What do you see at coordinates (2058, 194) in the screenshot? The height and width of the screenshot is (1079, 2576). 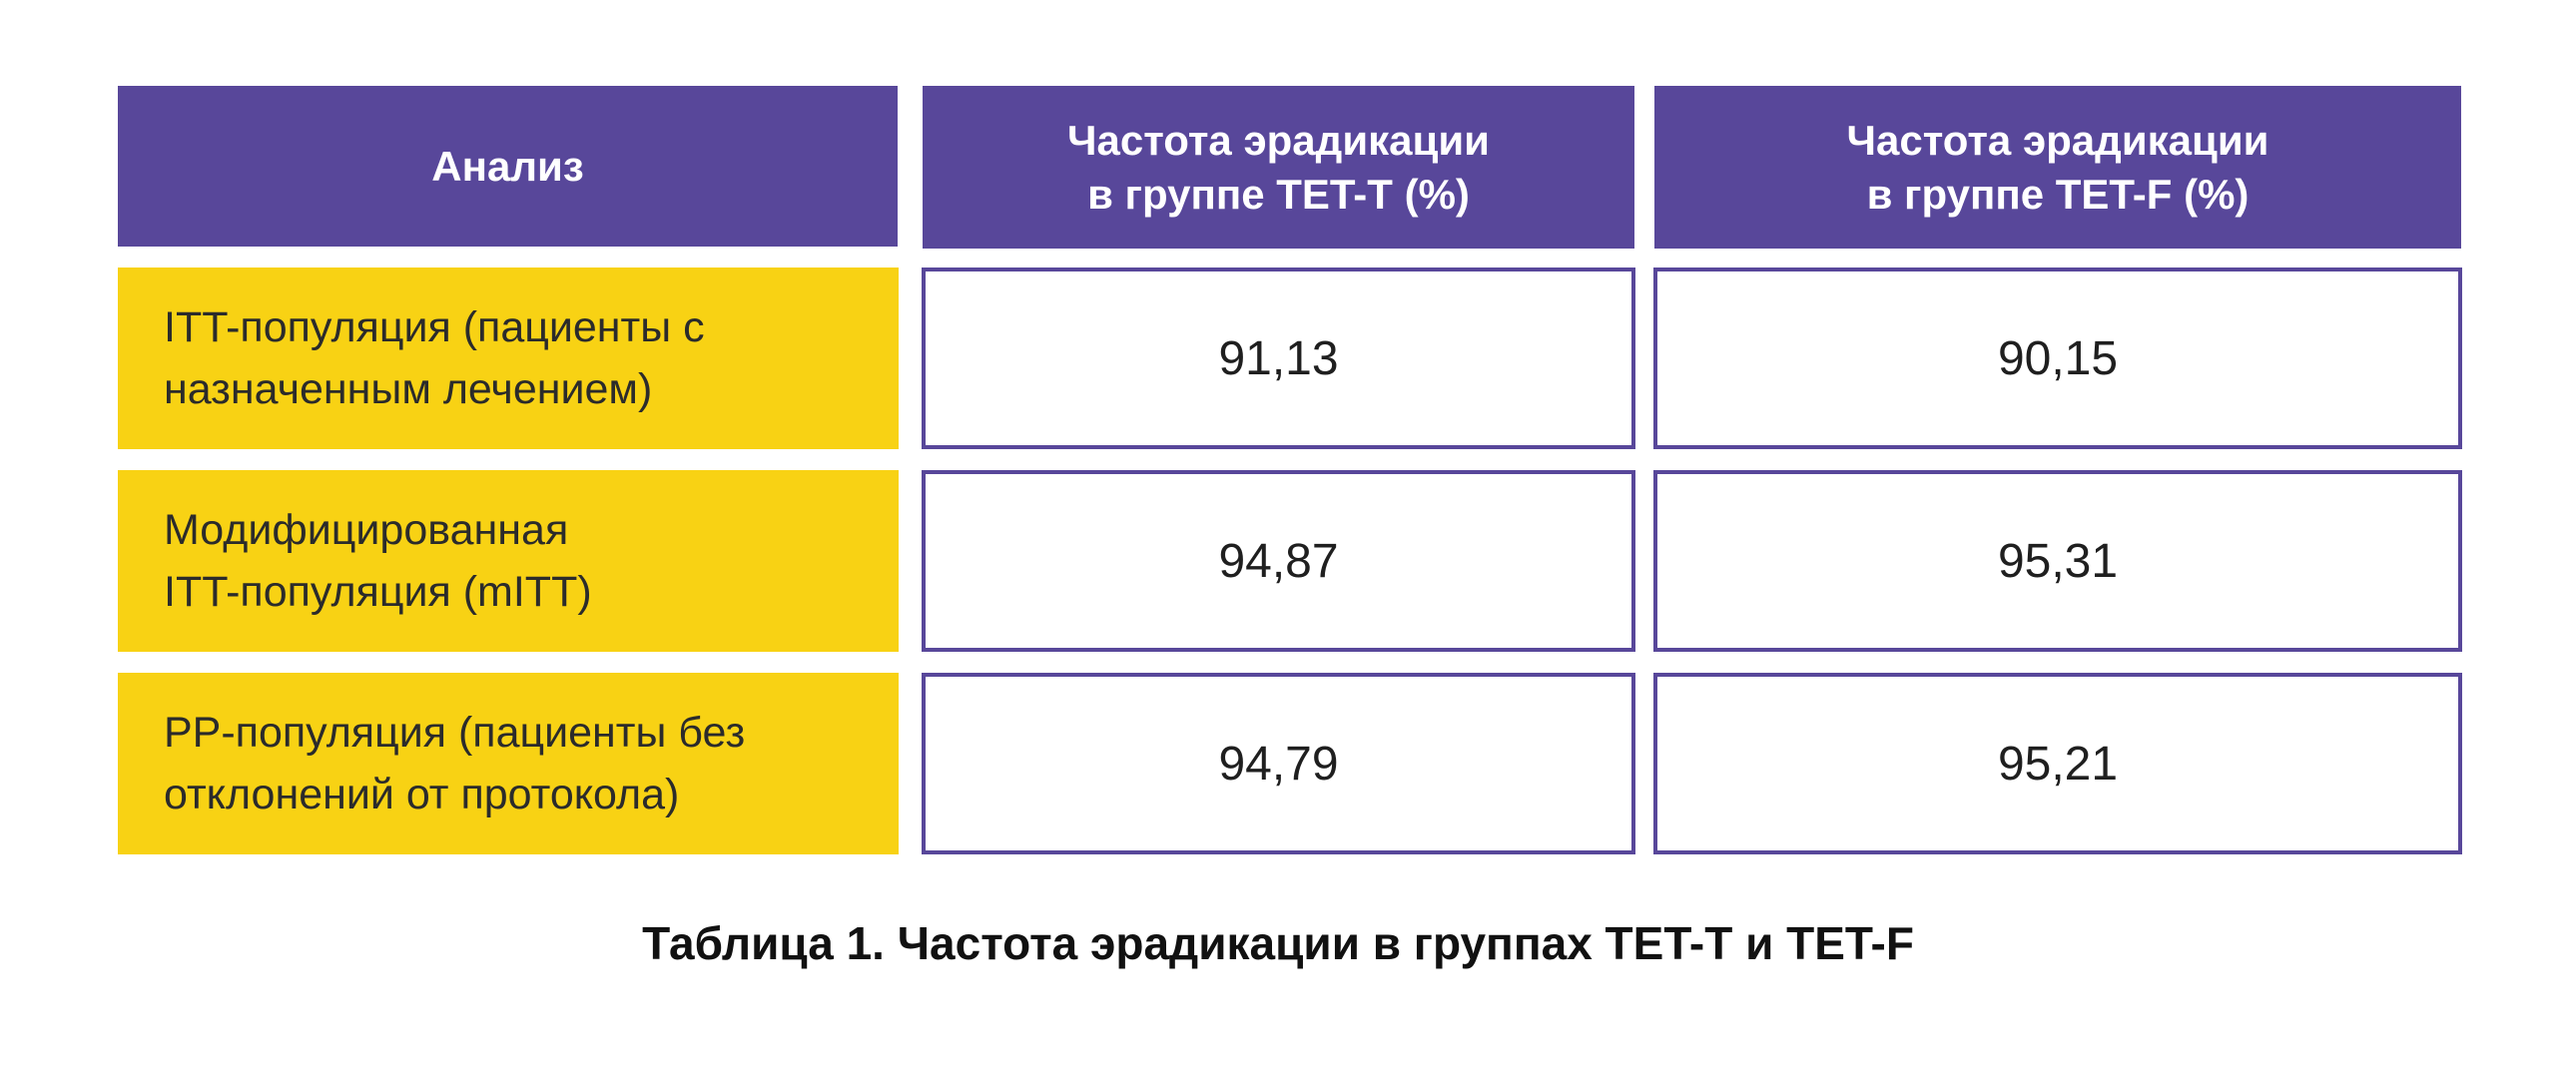 I see `header-tet-f-line-2: в группе TET-F (%)` at bounding box center [2058, 194].